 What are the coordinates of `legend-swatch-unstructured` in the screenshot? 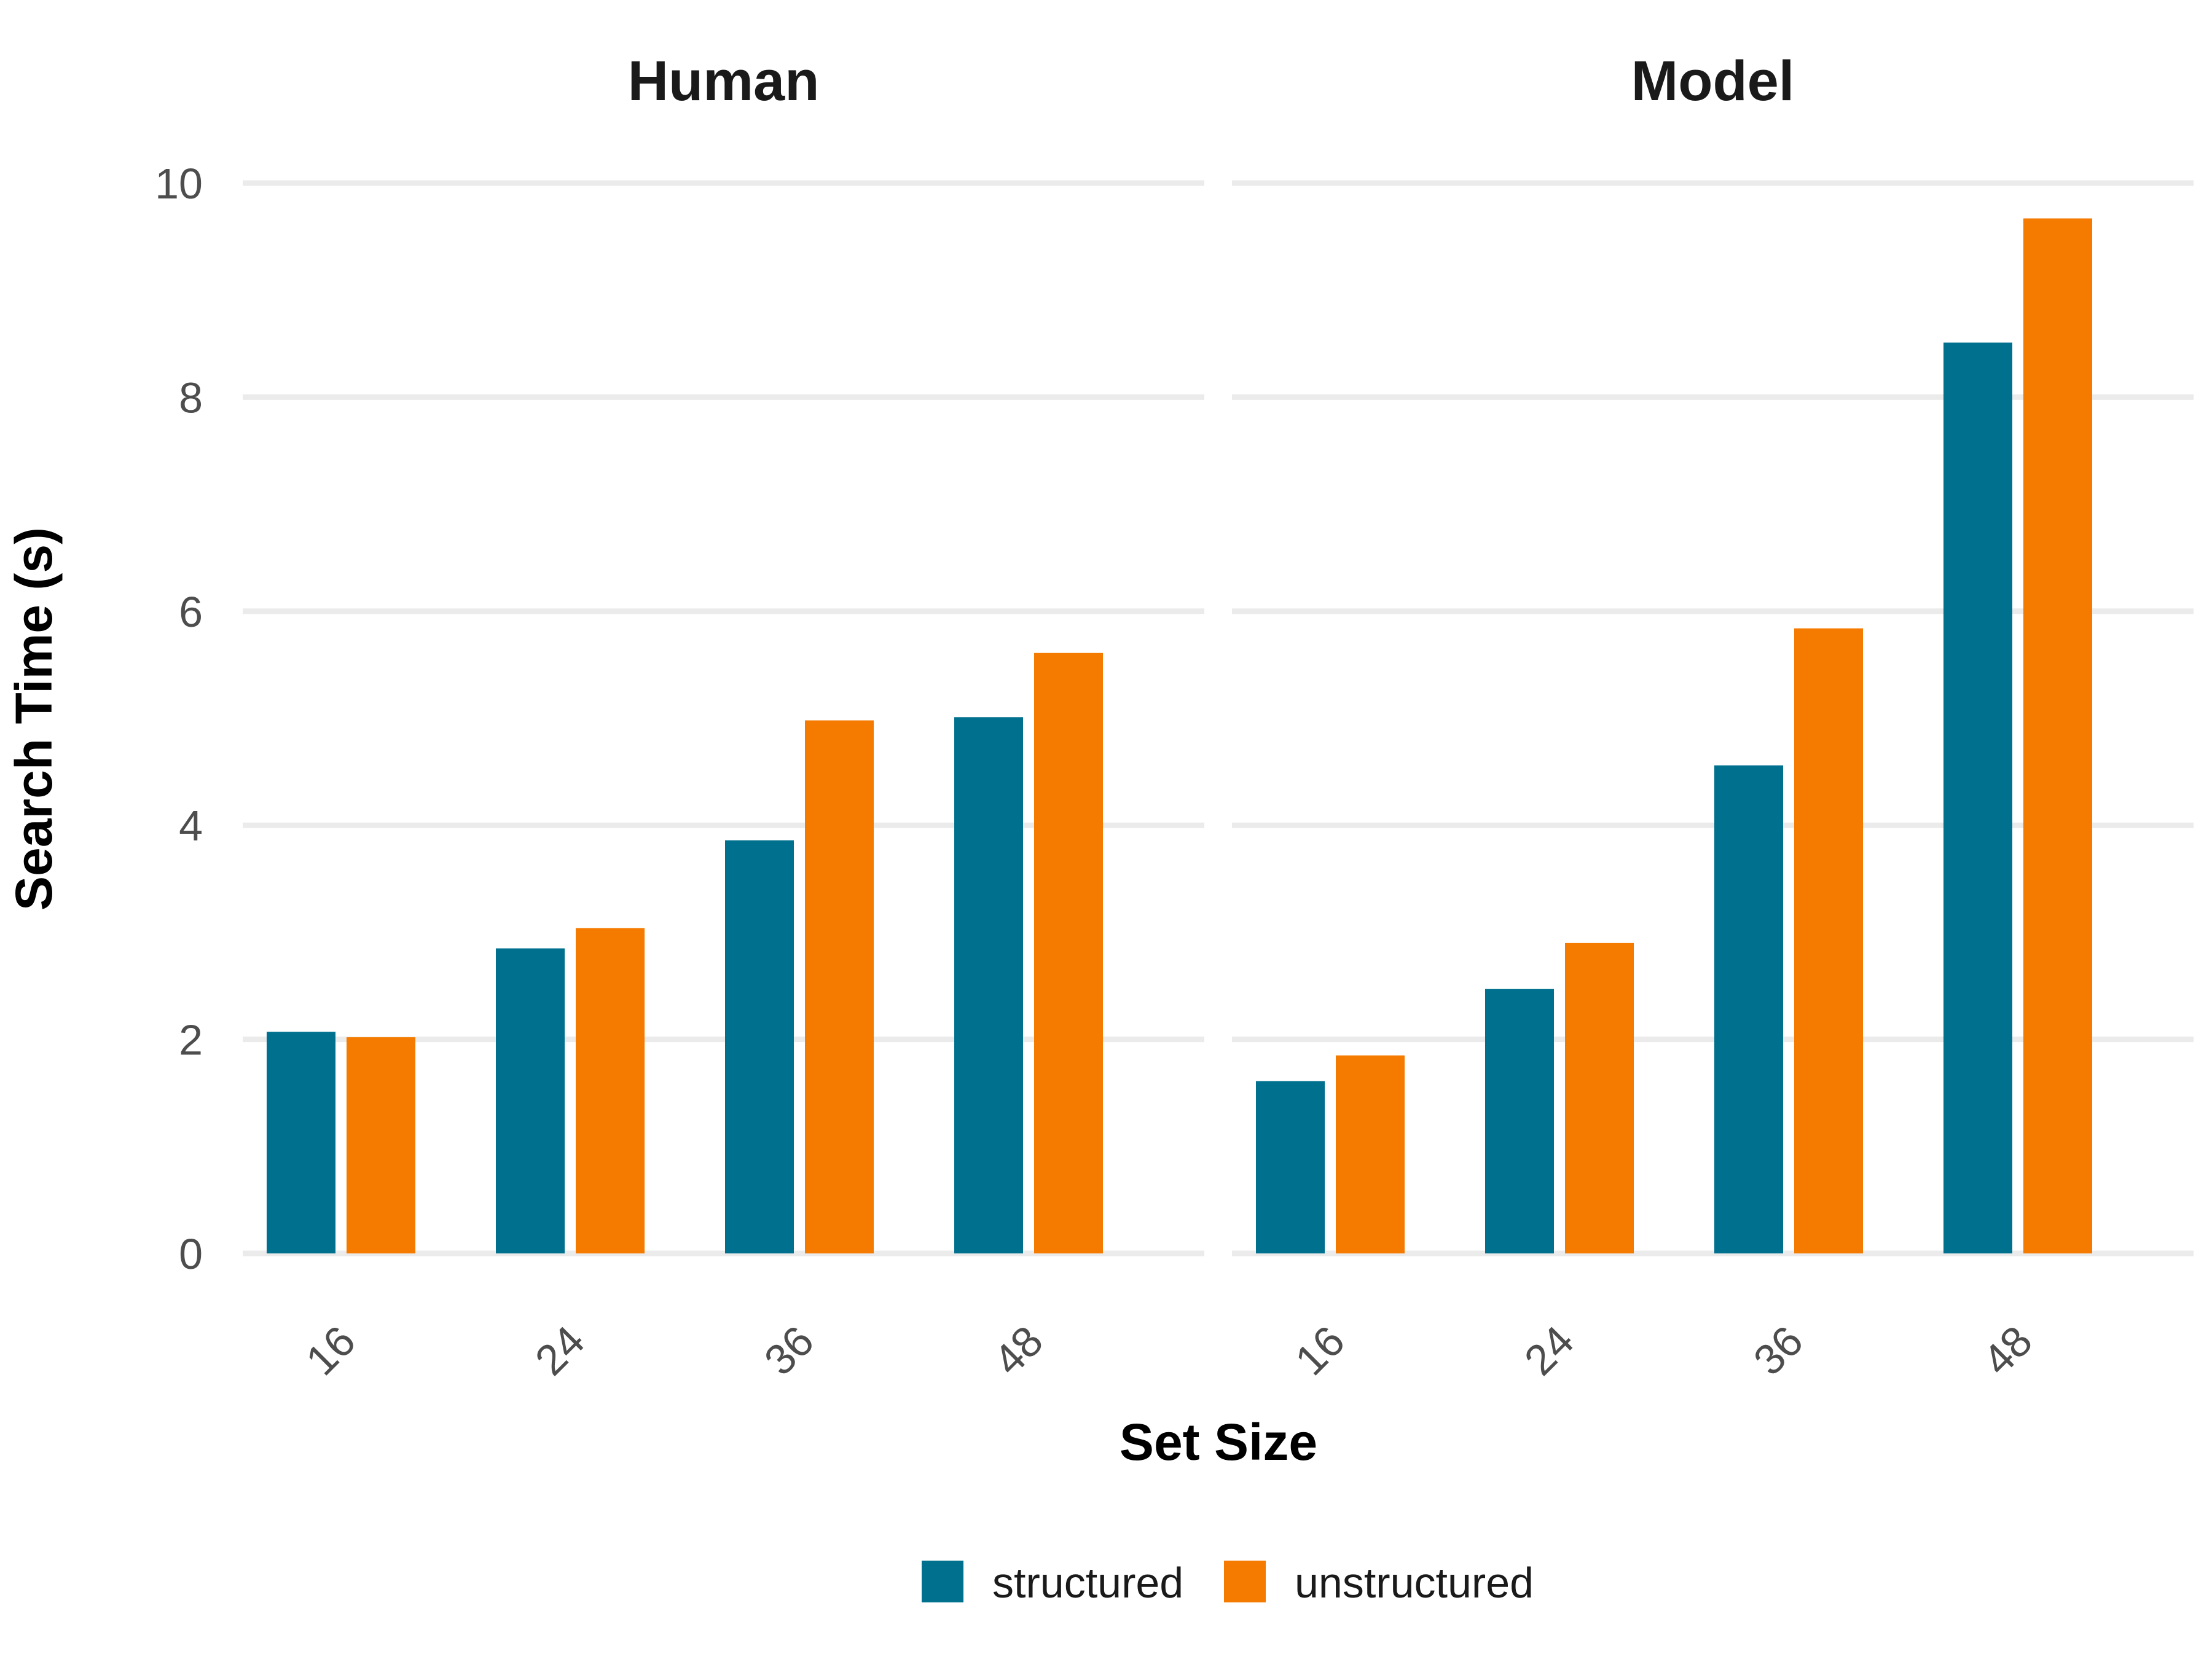 It's located at (1245, 1581).